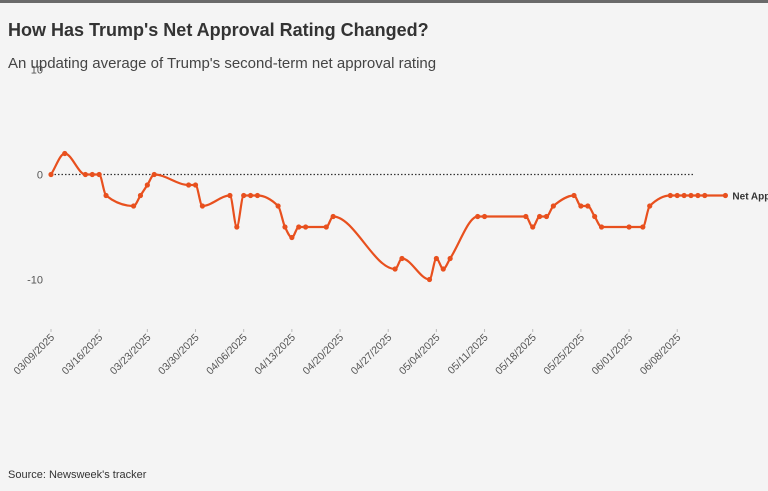  Describe the element at coordinates (40, 176) in the screenshot. I see `y-tick-label: 0` at that location.